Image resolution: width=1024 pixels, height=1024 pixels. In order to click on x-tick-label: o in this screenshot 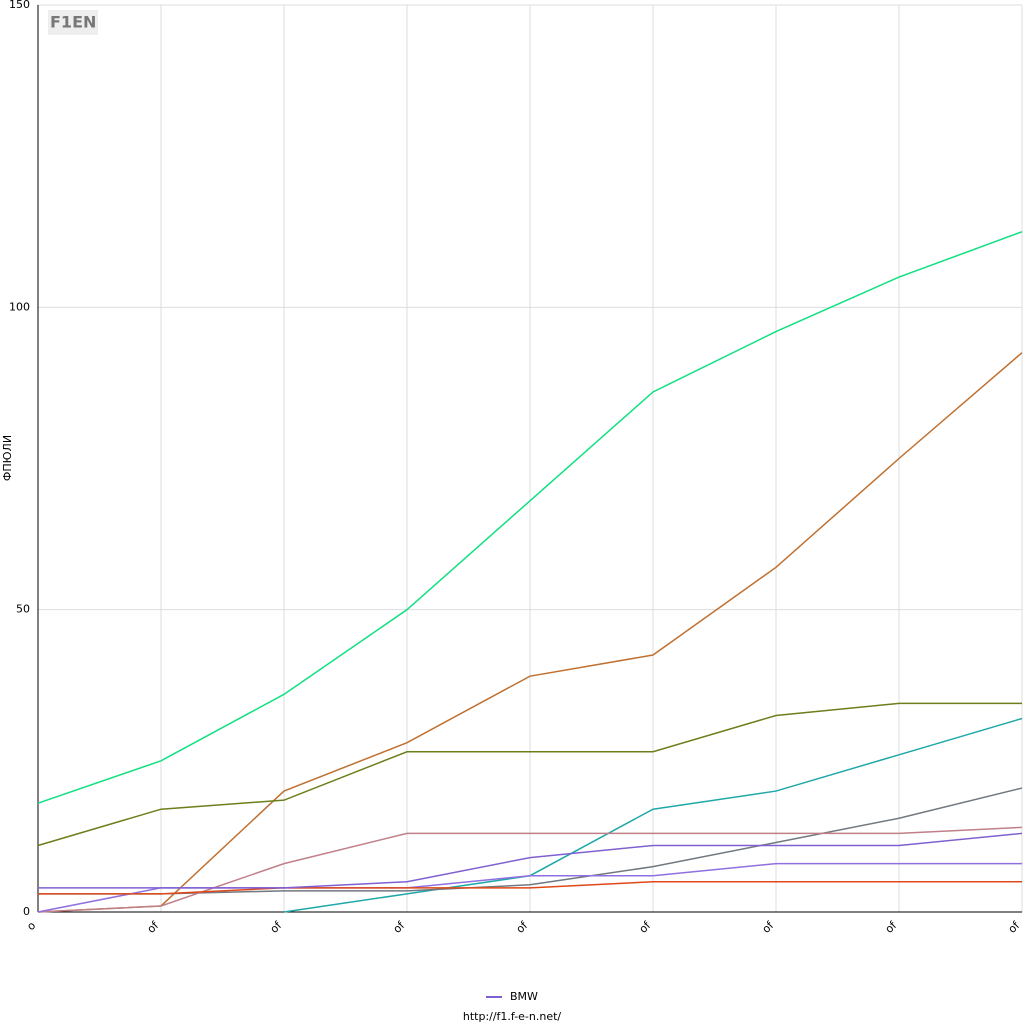, I will do `click(31, 926)`.